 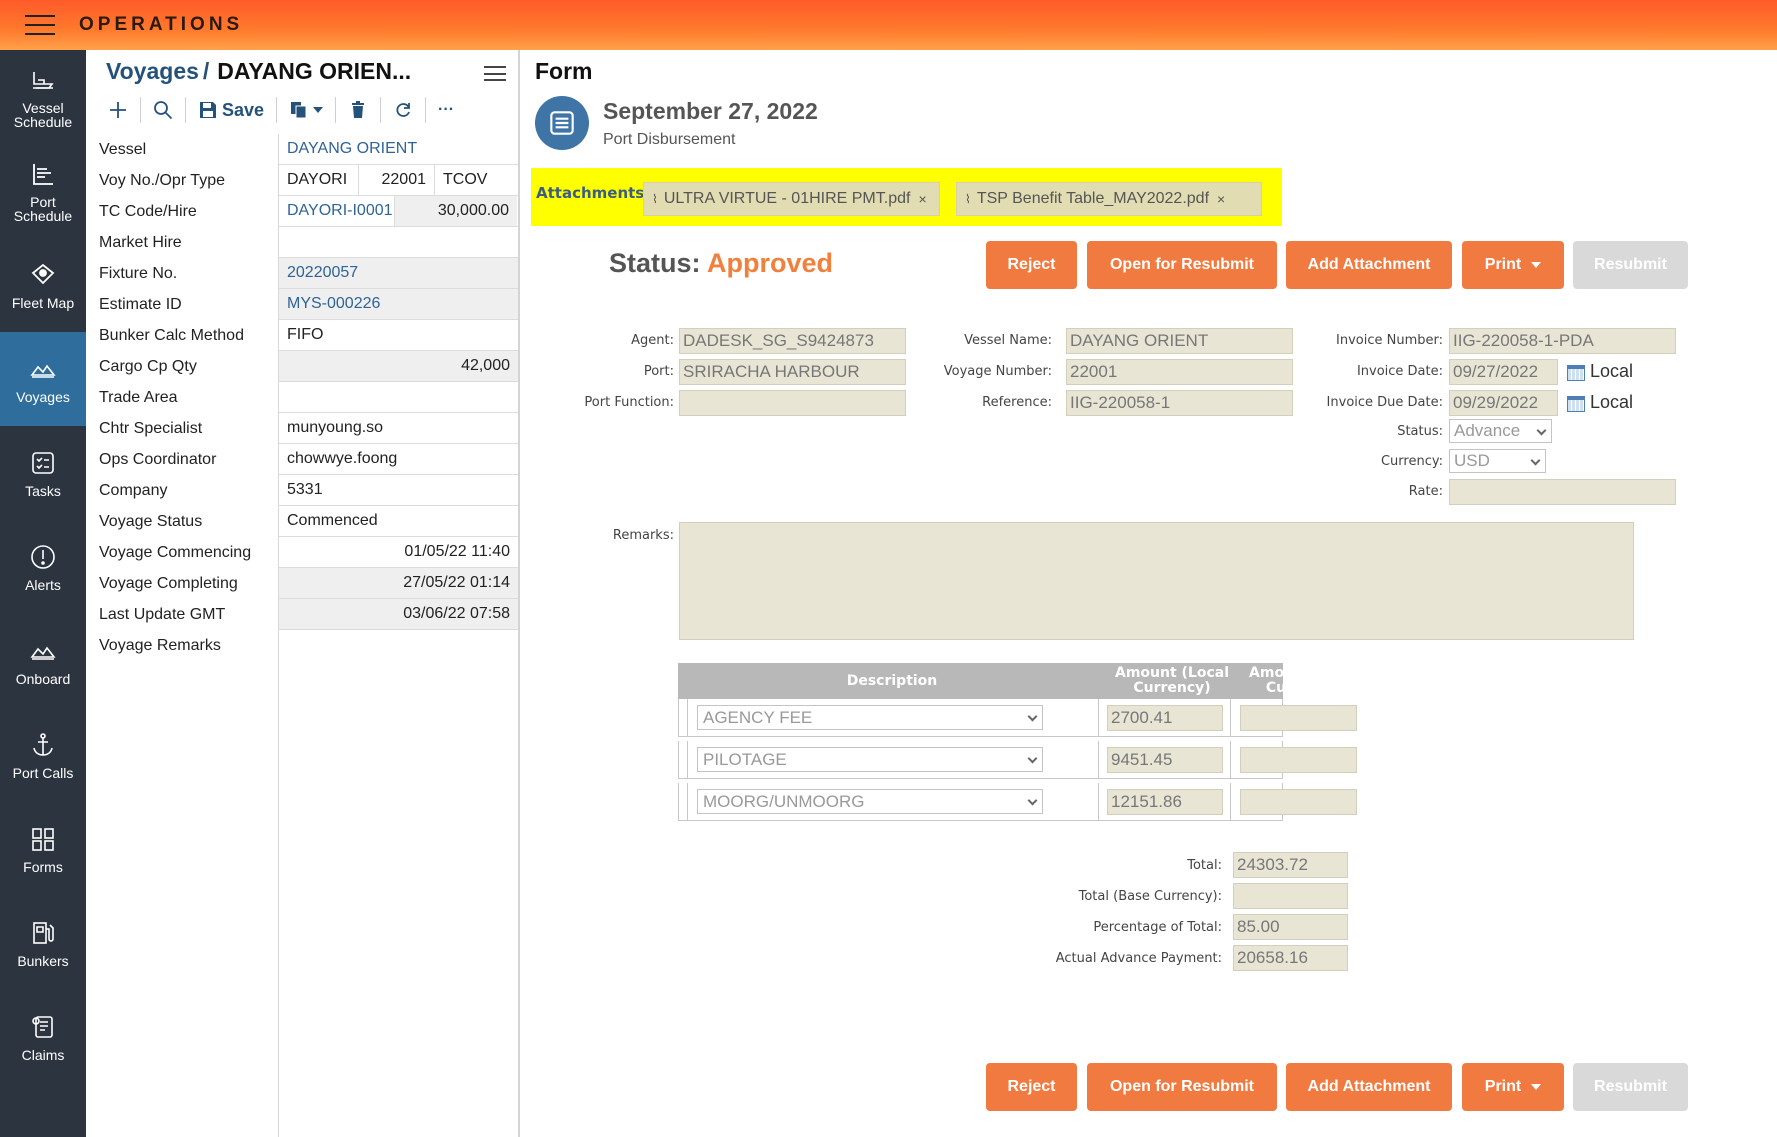 I want to click on field-value-tc-code: DAYORI-I0001 30,000.00, so click(x=398, y=211).